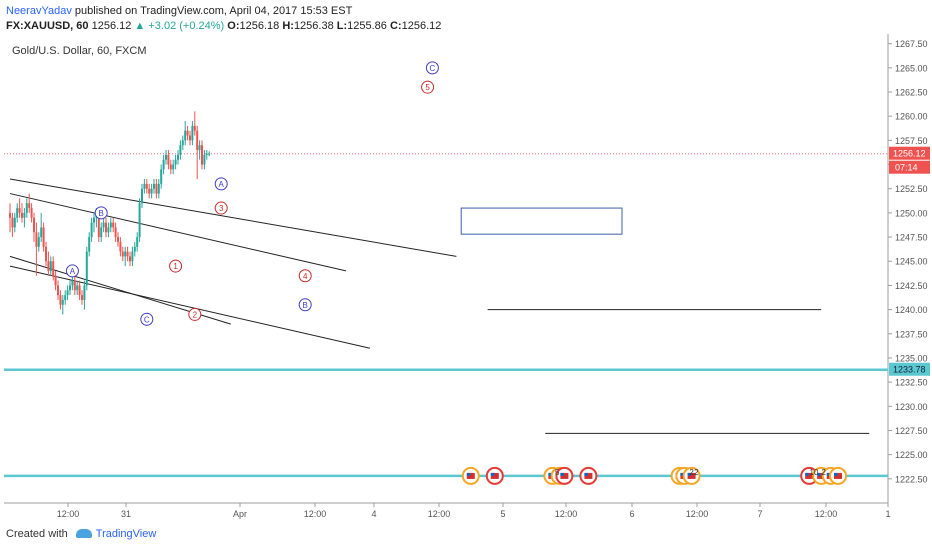 The height and width of the screenshot is (550, 932). I want to click on rectangle-drawing, so click(541, 221).